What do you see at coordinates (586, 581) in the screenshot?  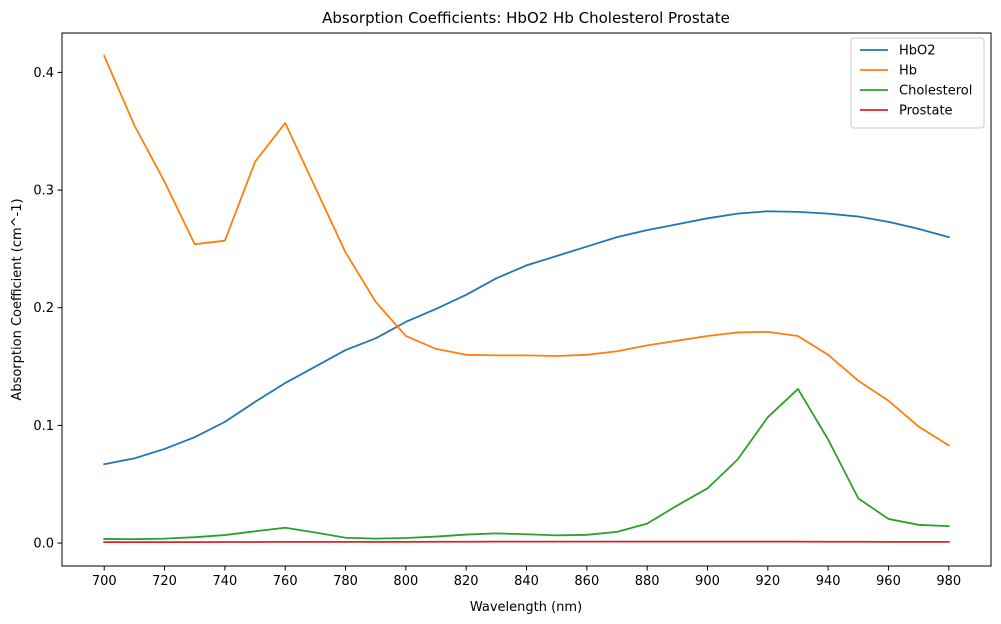 I see `x-tick-label: 860` at bounding box center [586, 581].